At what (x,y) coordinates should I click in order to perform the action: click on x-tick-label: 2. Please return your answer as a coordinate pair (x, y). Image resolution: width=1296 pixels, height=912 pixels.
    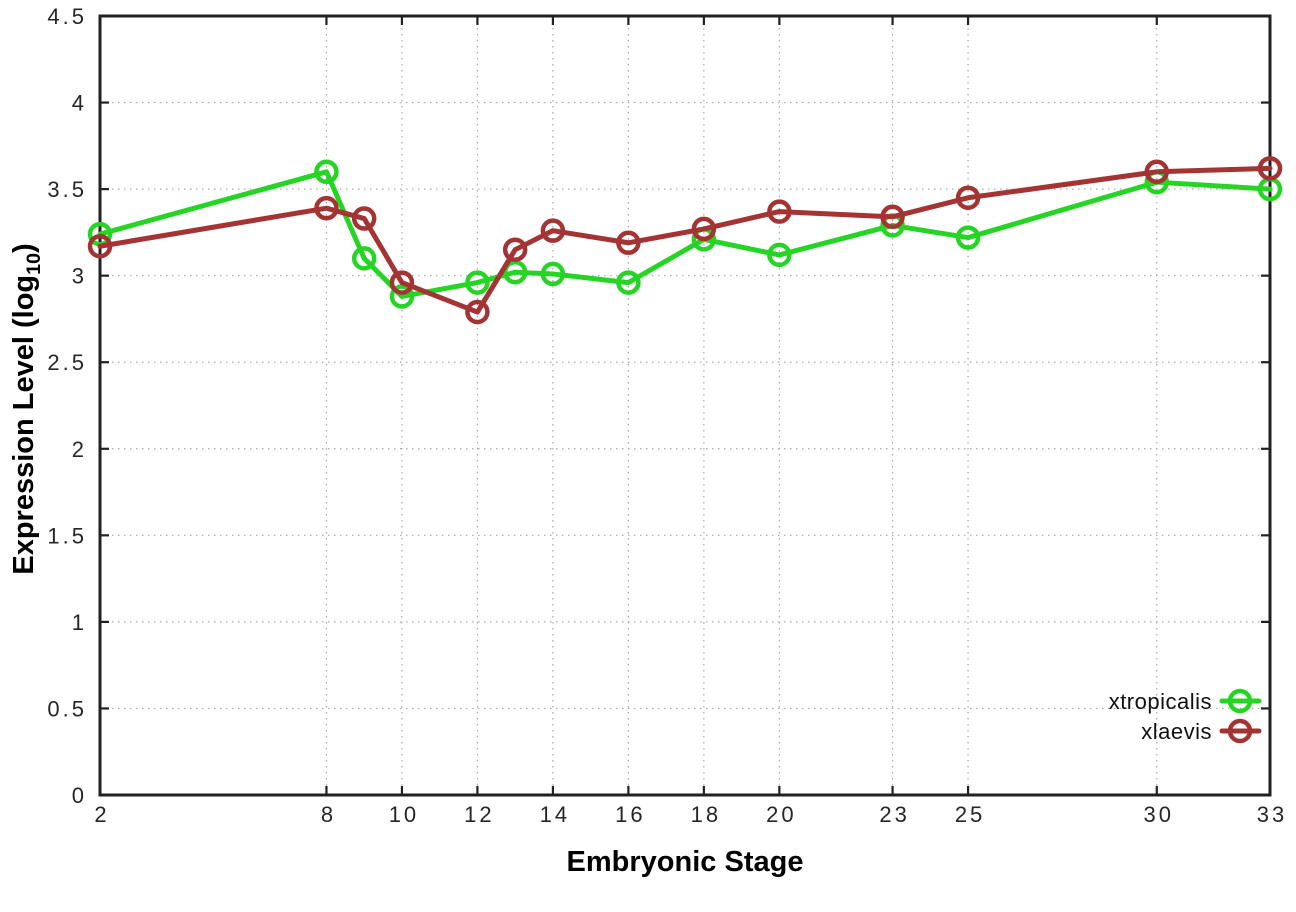
    Looking at the image, I should click on (101, 814).